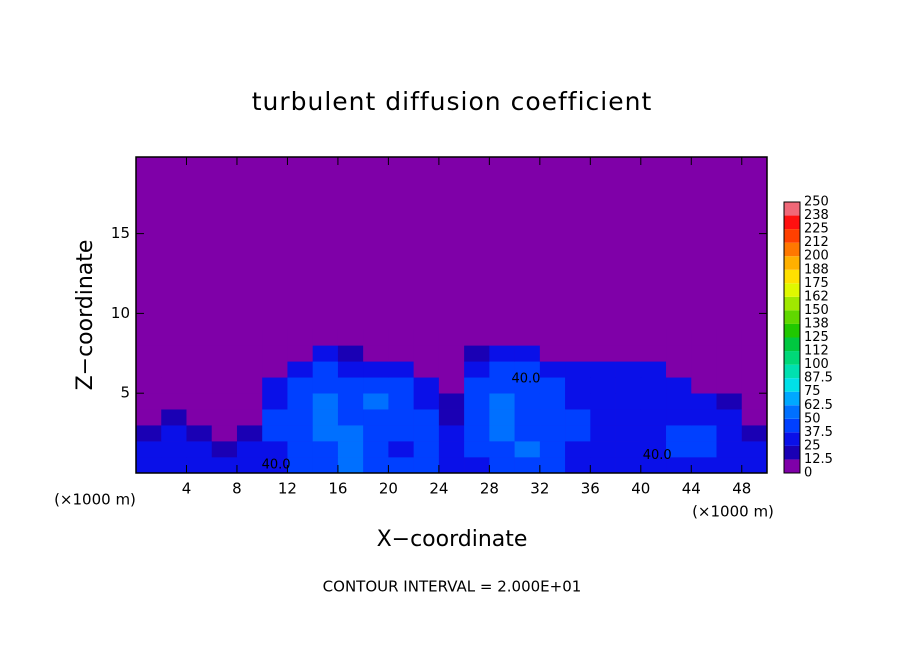 The image size is (904, 654). What do you see at coordinates (818, 378) in the screenshot?
I see `colorbar-label: 87.5` at bounding box center [818, 378].